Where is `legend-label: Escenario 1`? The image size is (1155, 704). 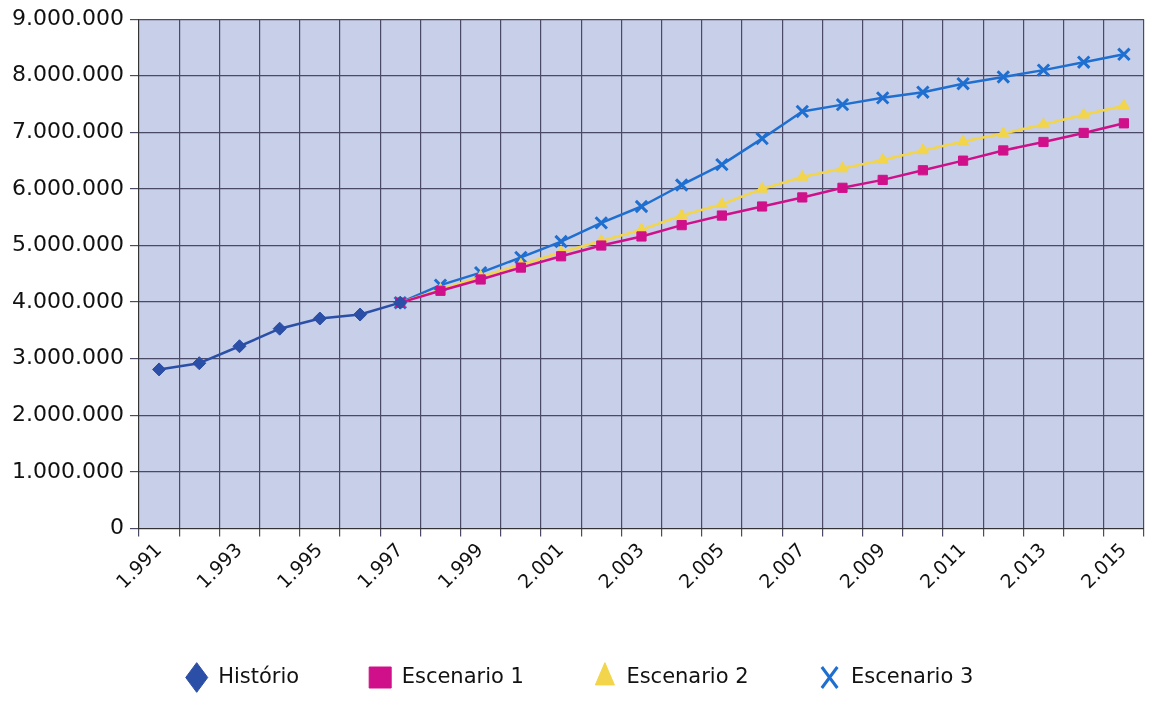
legend-label: Escenario 1 is located at coordinates (462, 675).